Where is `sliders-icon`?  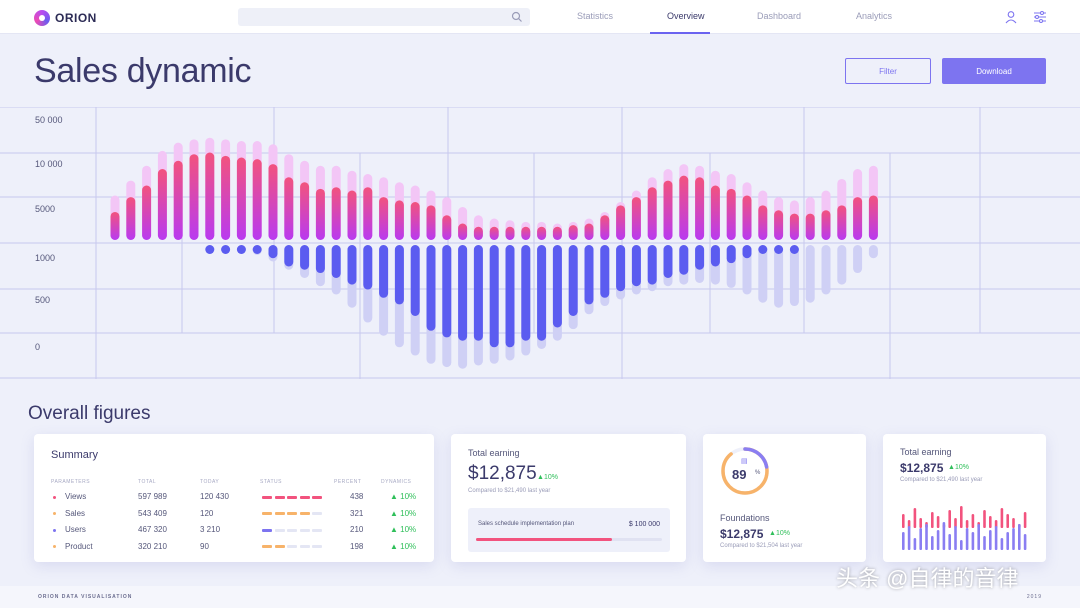 sliders-icon is located at coordinates (1040, 17).